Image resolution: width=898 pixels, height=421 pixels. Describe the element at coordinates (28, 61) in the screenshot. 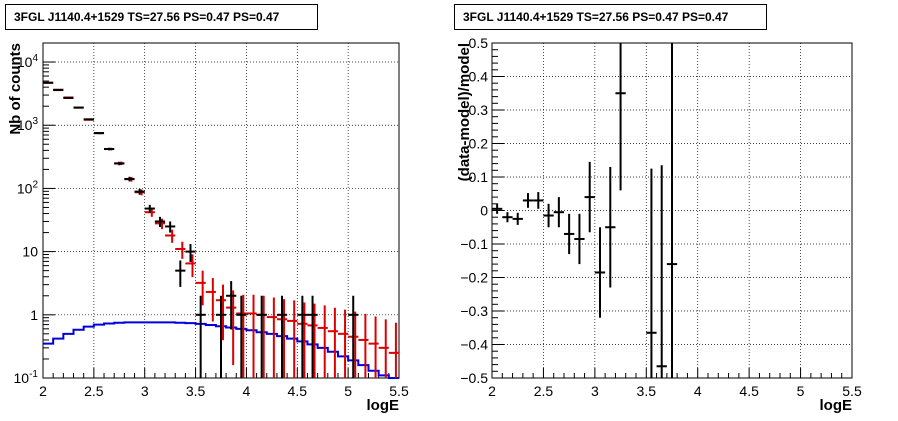

I see `y-tick-label: 10⁴` at that location.